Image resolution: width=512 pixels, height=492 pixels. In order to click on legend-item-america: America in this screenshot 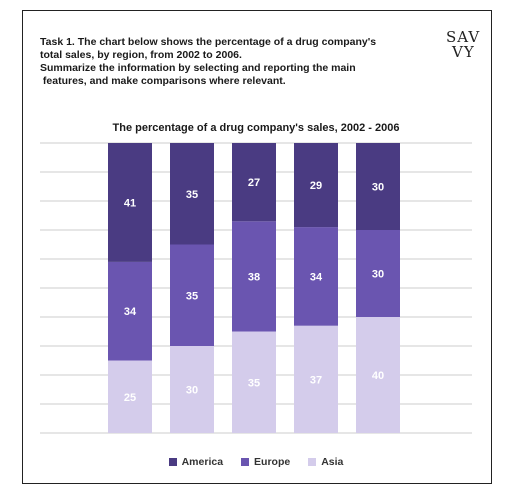, I will do `click(196, 462)`.